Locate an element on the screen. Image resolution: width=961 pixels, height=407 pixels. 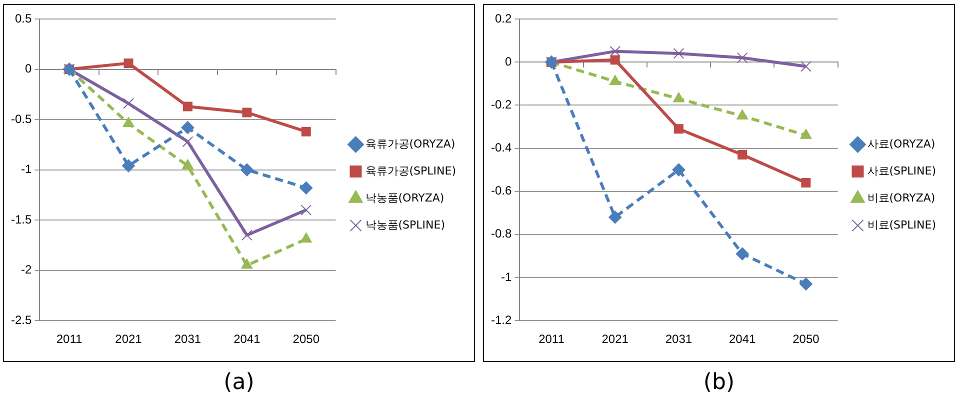
legend-label: 비료(ORYZA) is located at coordinates (901, 197).